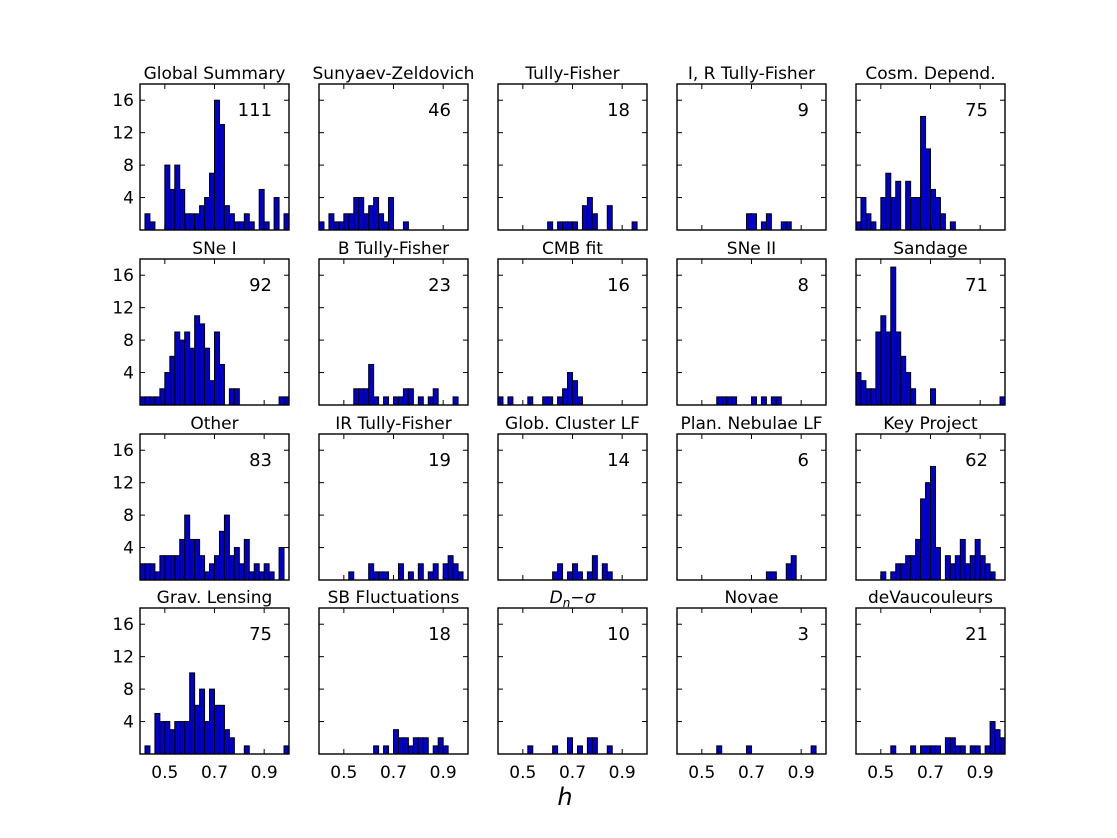  Describe the element at coordinates (439, 460) in the screenshot. I see `panel-count-label: 19` at that location.